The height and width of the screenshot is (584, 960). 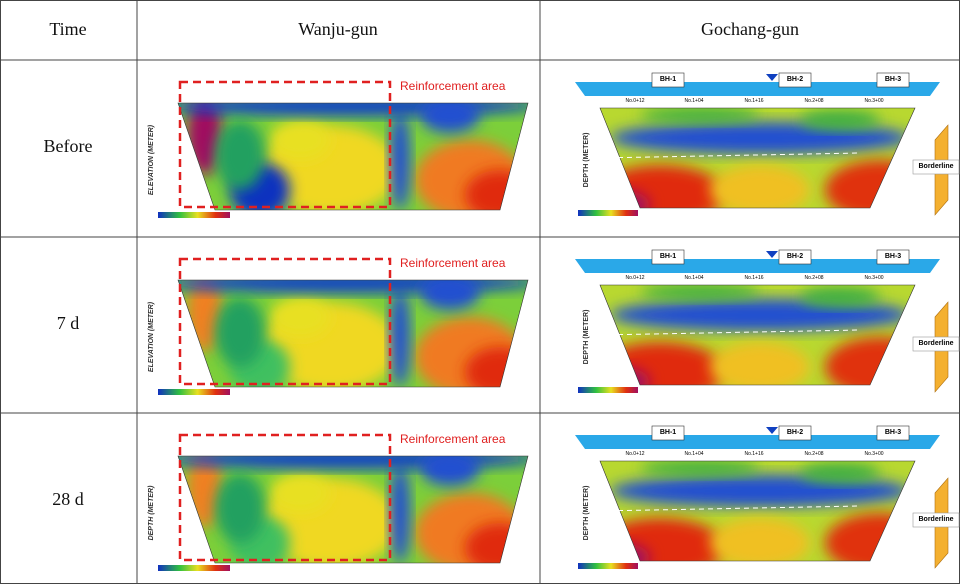 I want to click on axis-label: ELEVATION (METER), so click(x=151, y=159).